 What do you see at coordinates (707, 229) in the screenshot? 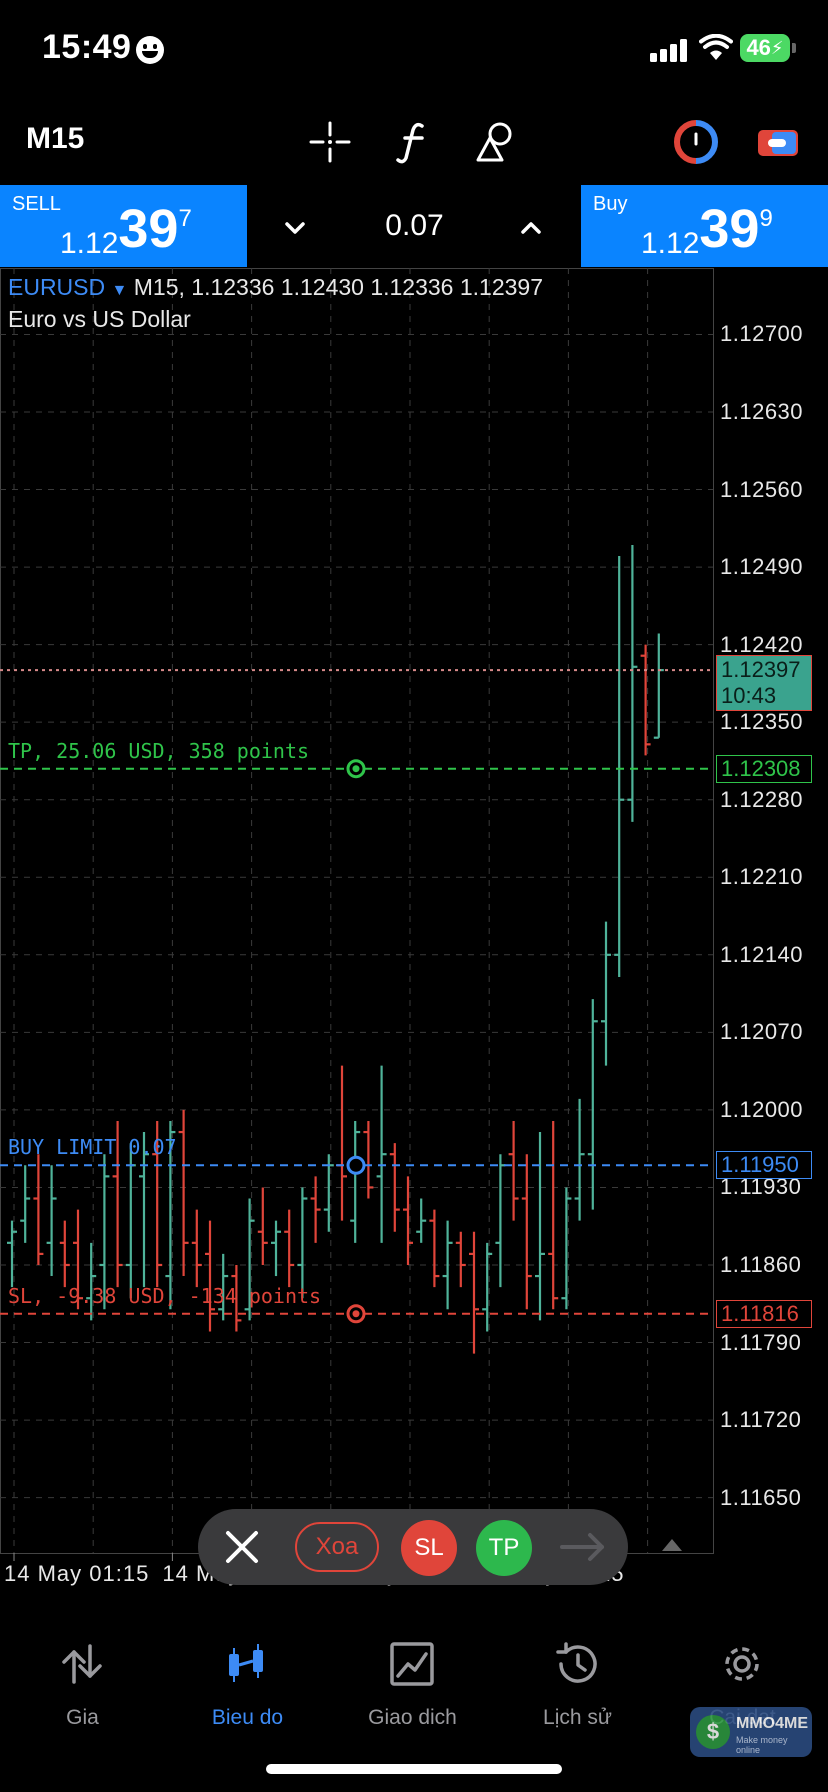
I see `buy-price: 1.12 39 9` at bounding box center [707, 229].